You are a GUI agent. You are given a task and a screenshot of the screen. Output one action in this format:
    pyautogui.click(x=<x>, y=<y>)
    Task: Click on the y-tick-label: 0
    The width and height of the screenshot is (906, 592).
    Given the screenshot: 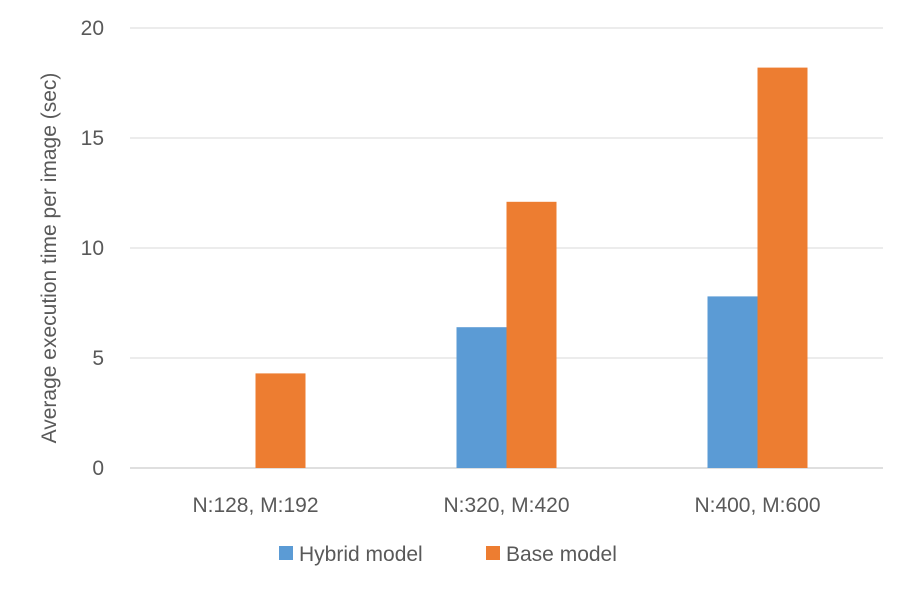 What is the action you would take?
    pyautogui.click(x=98, y=468)
    